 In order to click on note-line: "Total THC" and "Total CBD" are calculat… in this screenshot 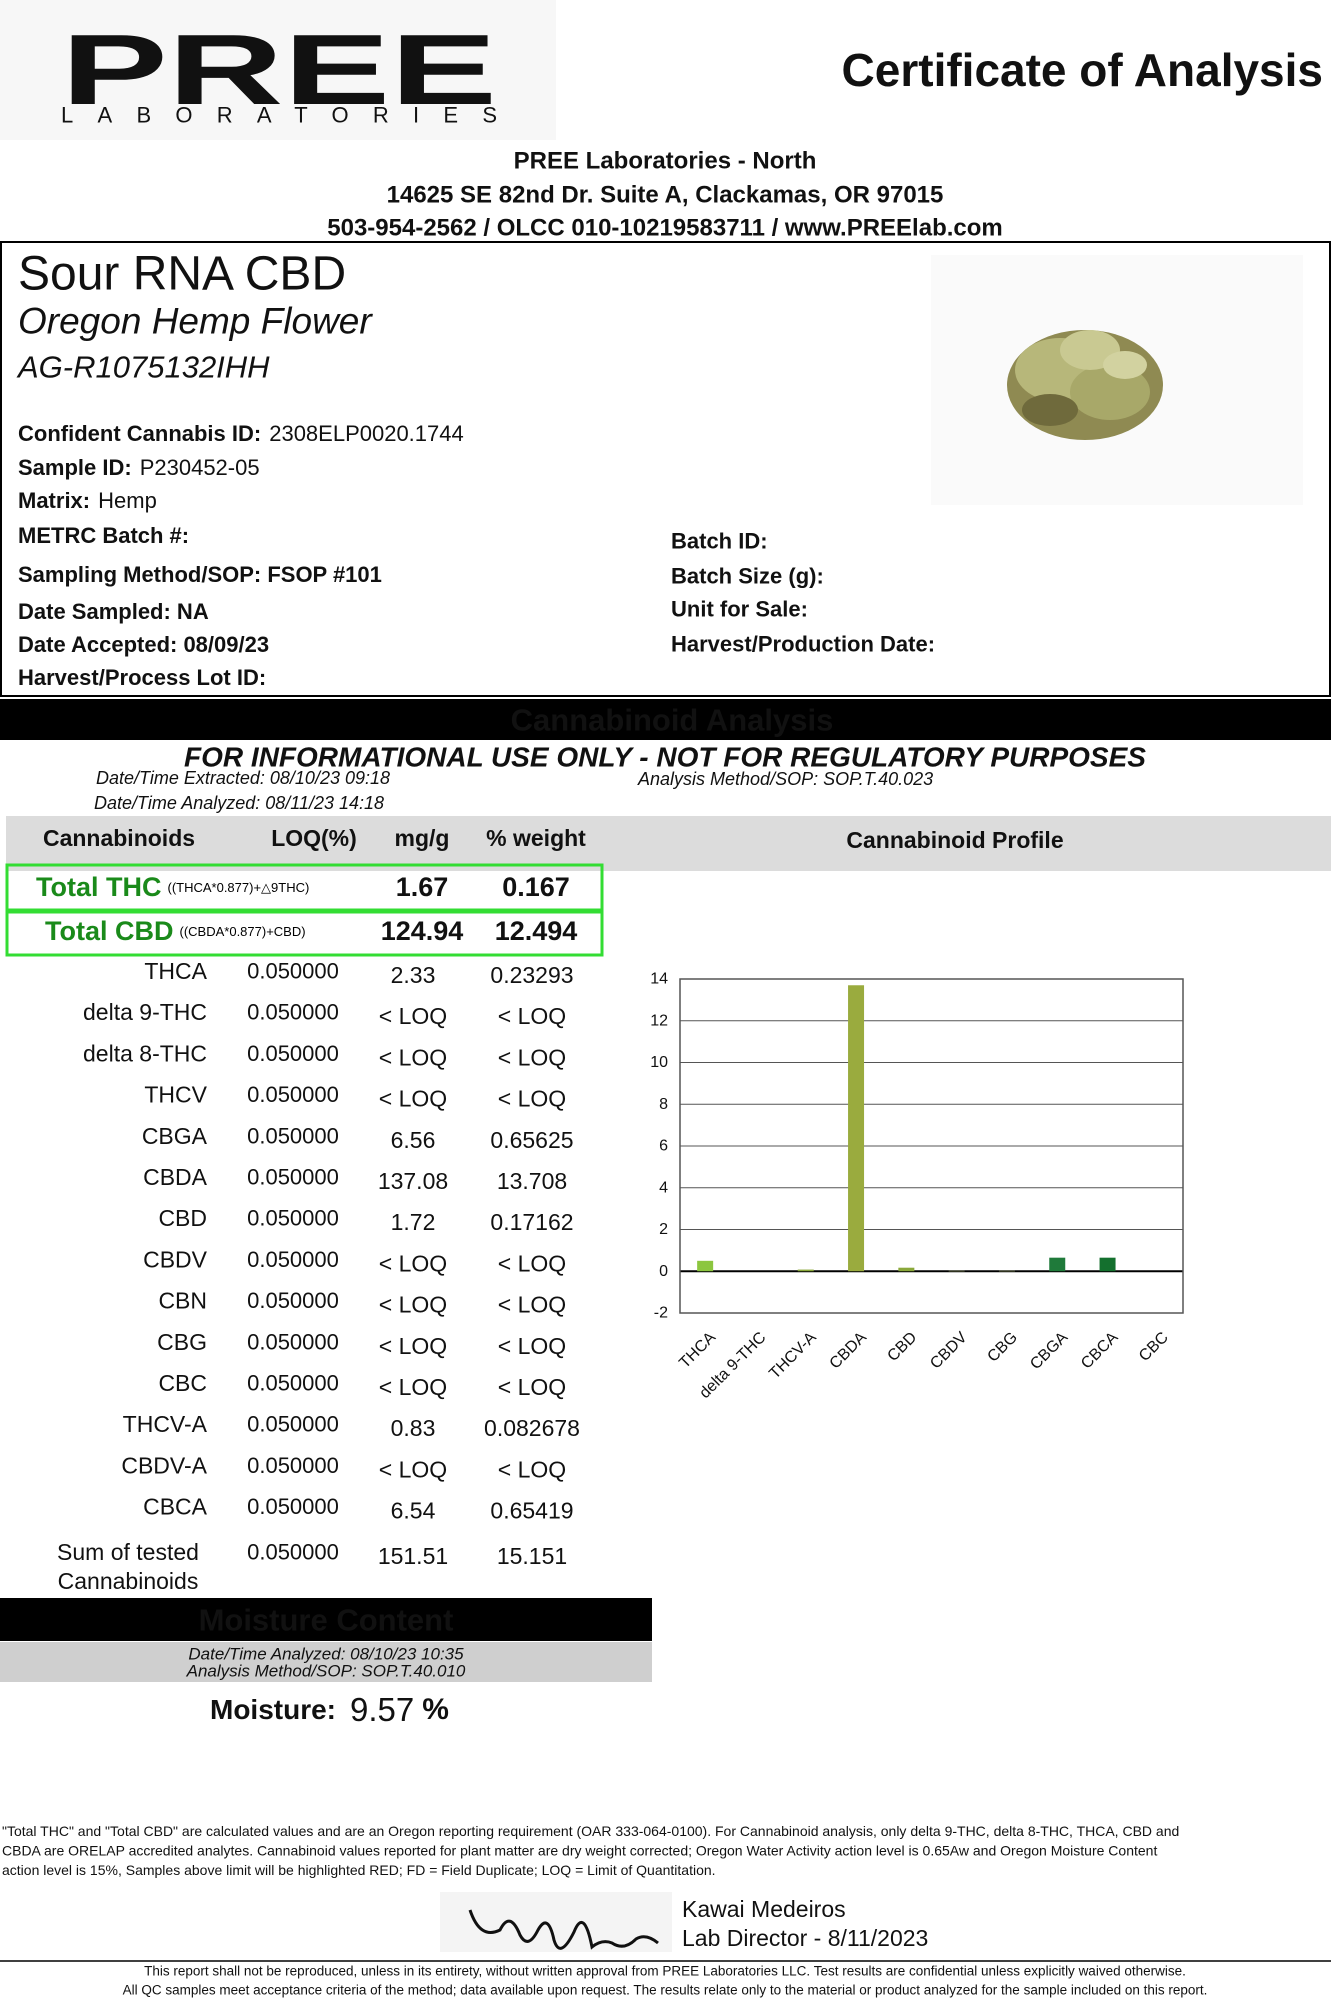, I will do `click(590, 1831)`.